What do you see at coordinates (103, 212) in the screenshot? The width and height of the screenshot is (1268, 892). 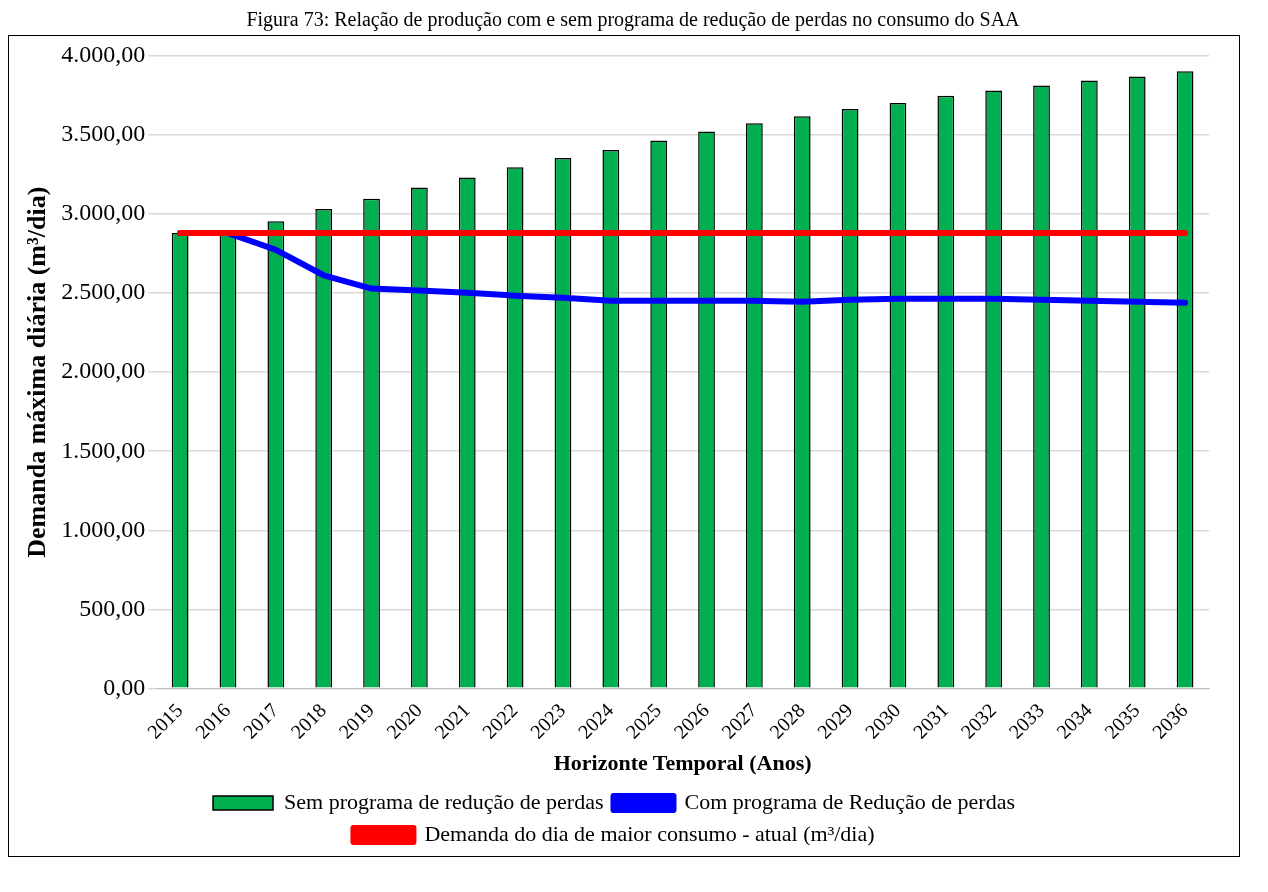 I see `y-tick-label: 3.000,00` at bounding box center [103, 212].